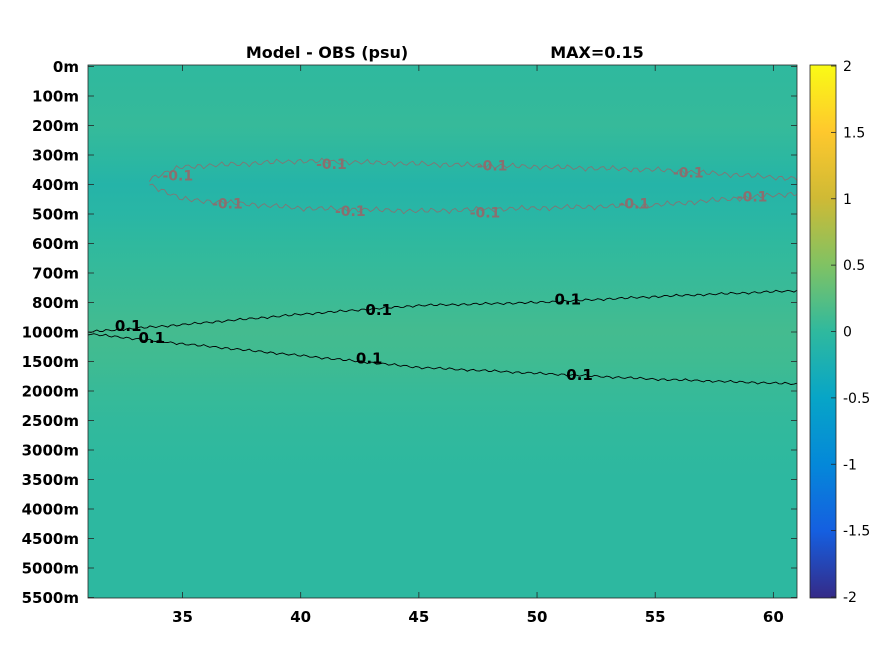 The height and width of the screenshot is (663, 884). What do you see at coordinates (856, 399) in the screenshot?
I see `colorbar-tick-label: -0.5` at bounding box center [856, 399].